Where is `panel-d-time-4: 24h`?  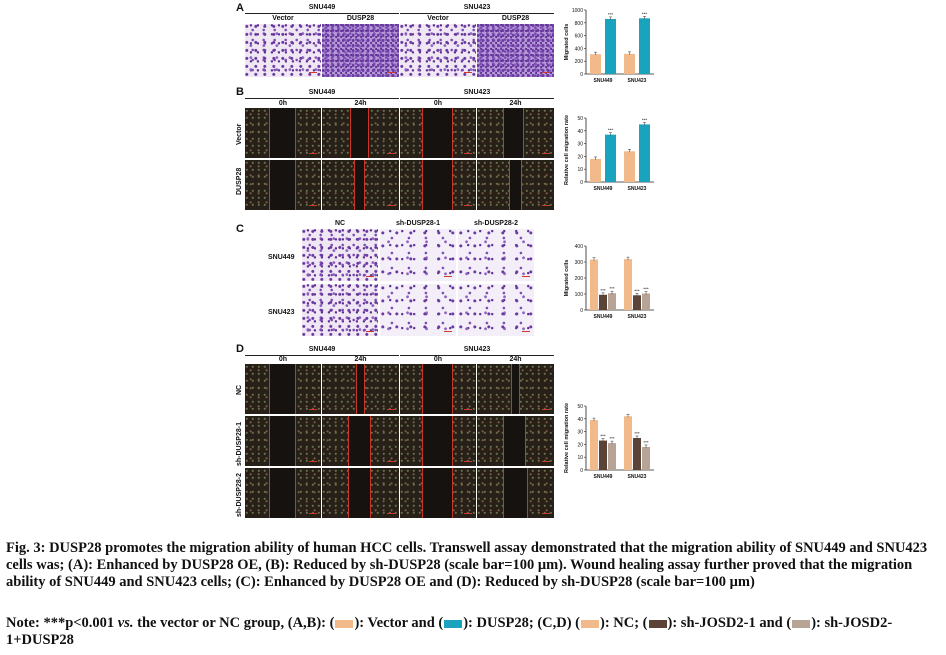 panel-d-time-4: 24h is located at coordinates (515, 359).